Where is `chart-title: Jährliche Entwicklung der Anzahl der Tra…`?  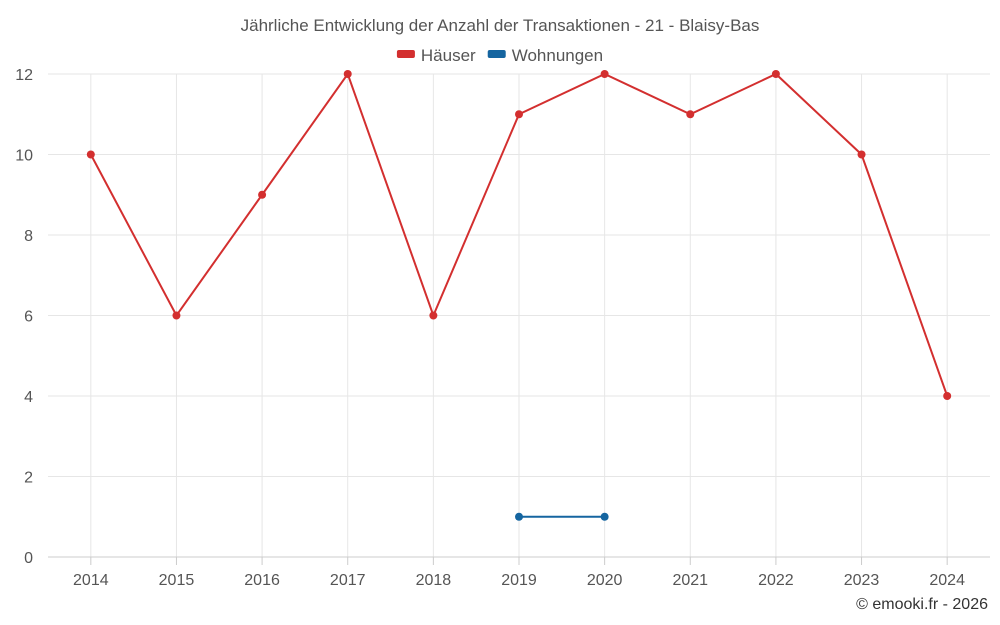 chart-title: Jährliche Entwicklung der Anzahl der Tra… is located at coordinates (500, 25).